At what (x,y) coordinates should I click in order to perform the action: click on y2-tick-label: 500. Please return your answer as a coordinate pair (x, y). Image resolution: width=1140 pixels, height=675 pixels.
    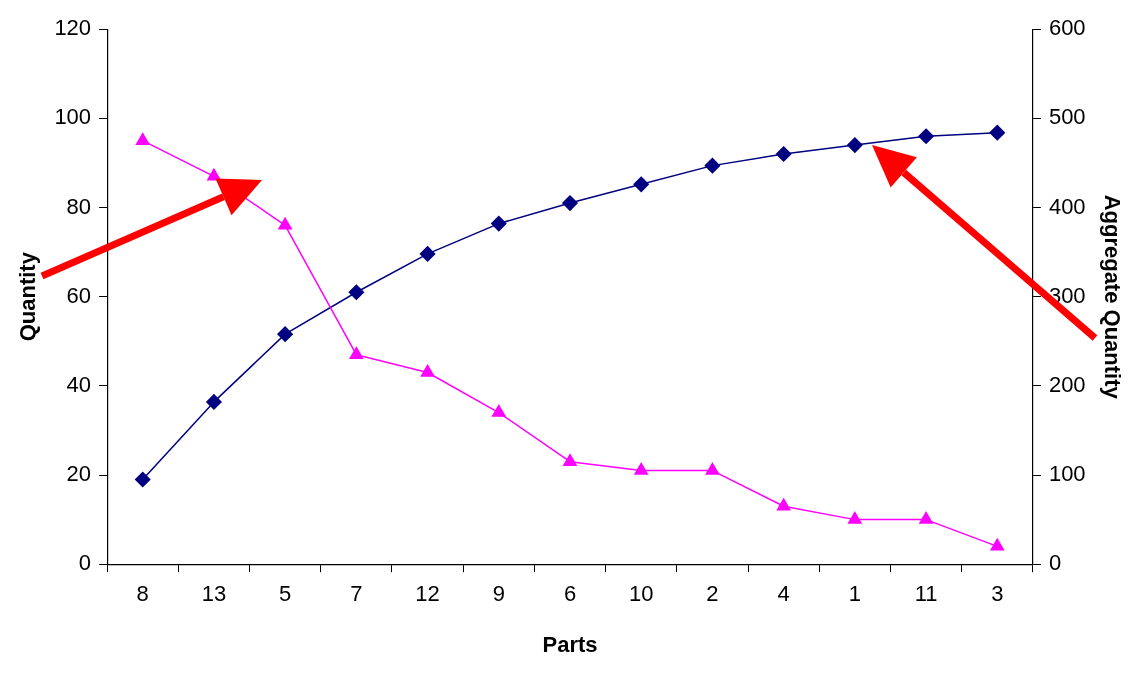
    Looking at the image, I should click on (1067, 117).